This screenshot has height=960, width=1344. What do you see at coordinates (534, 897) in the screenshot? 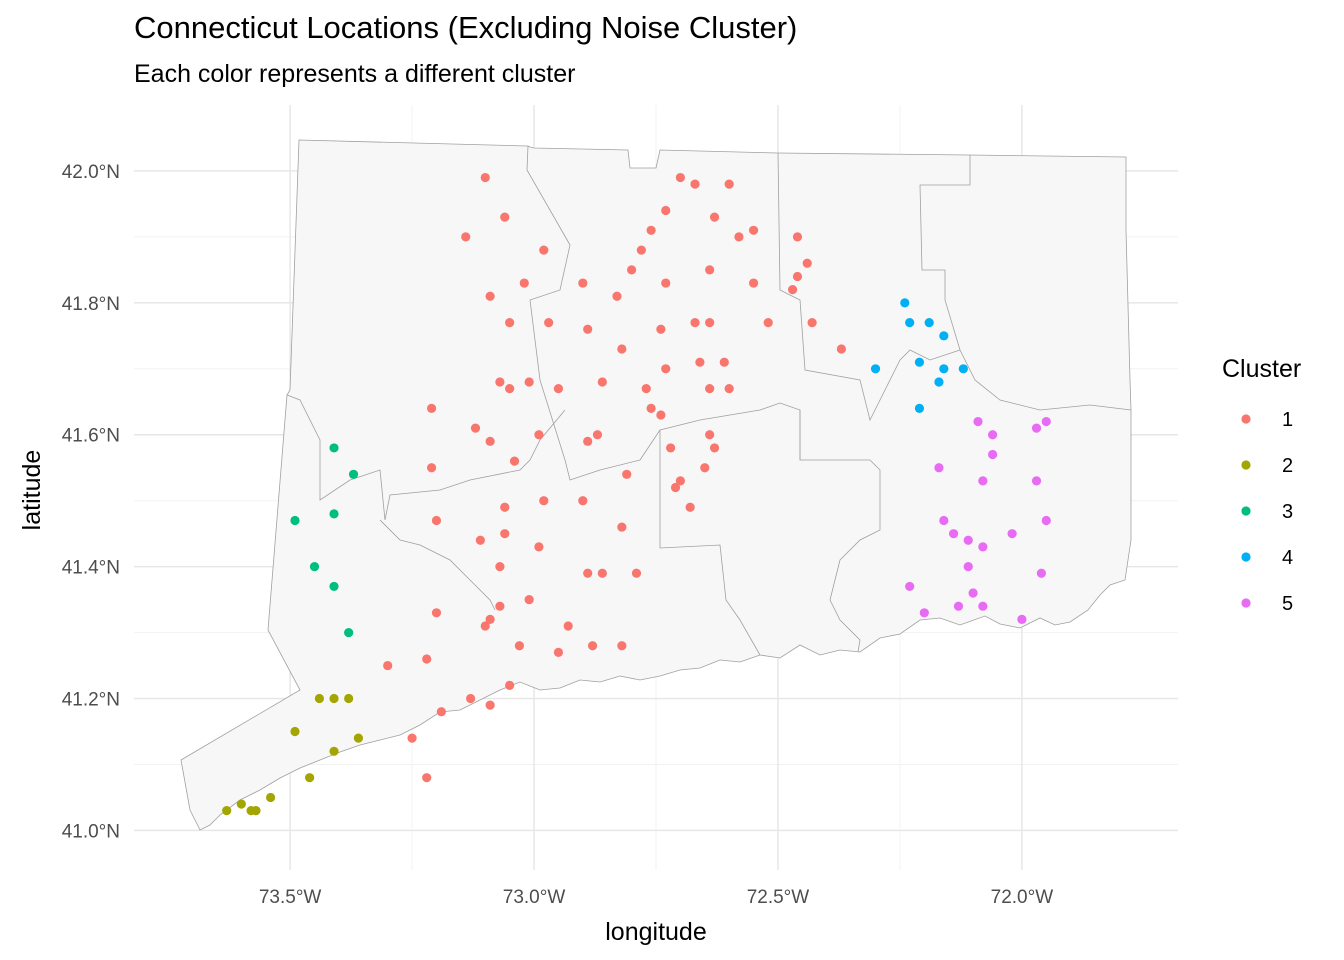
I see `x-tick-label: 73.0°W` at bounding box center [534, 897].